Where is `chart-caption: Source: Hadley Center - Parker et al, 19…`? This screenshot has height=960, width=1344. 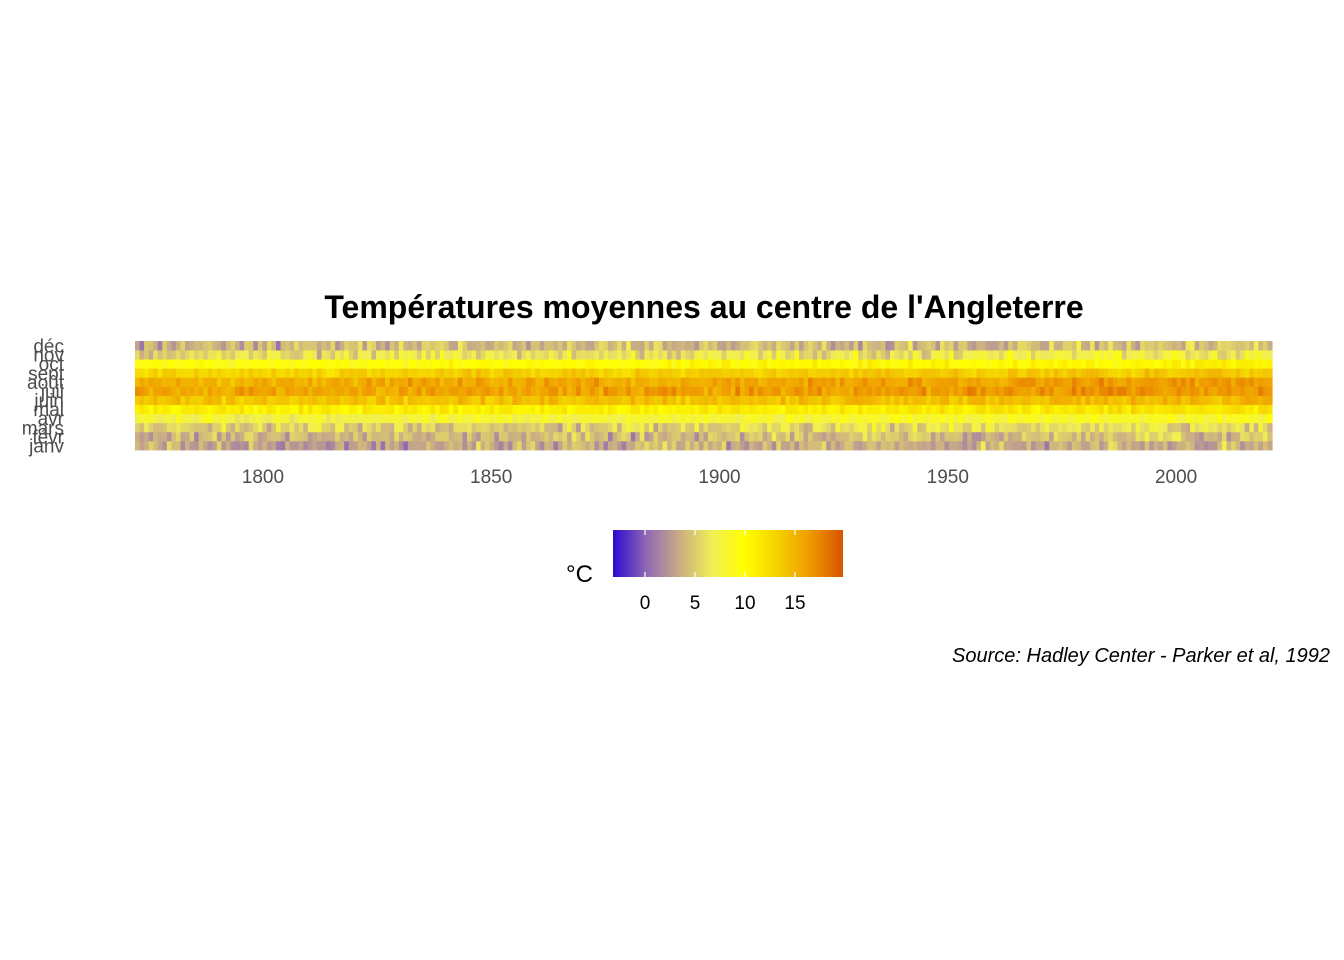
chart-caption: Source: Hadley Center - Parker et al, 19… is located at coordinates (1141, 656).